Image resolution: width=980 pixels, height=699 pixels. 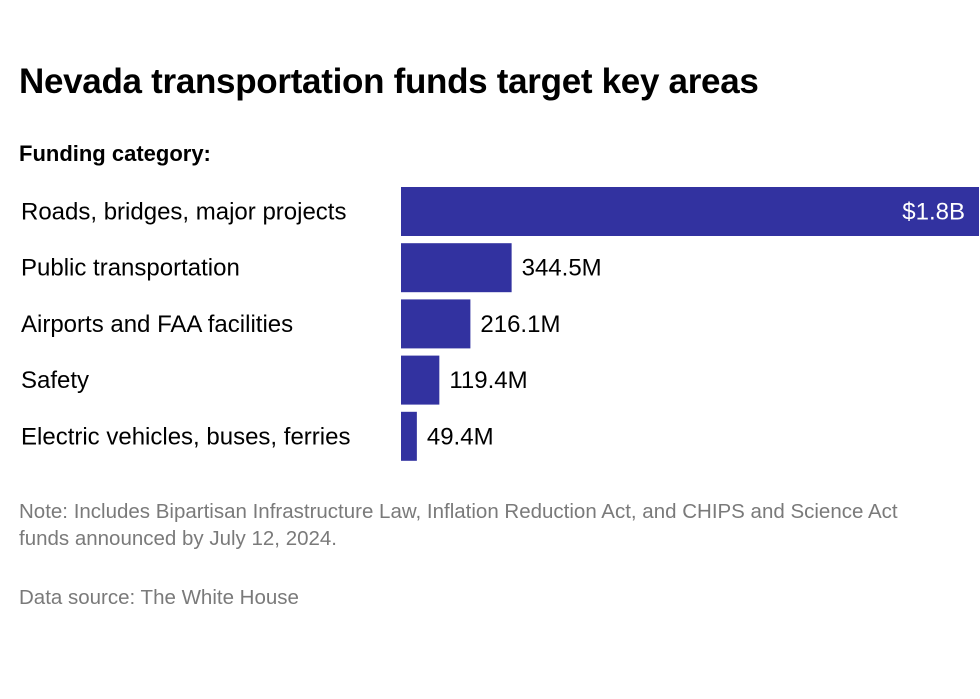 I want to click on category-label: Public transportation, so click(x=130, y=268).